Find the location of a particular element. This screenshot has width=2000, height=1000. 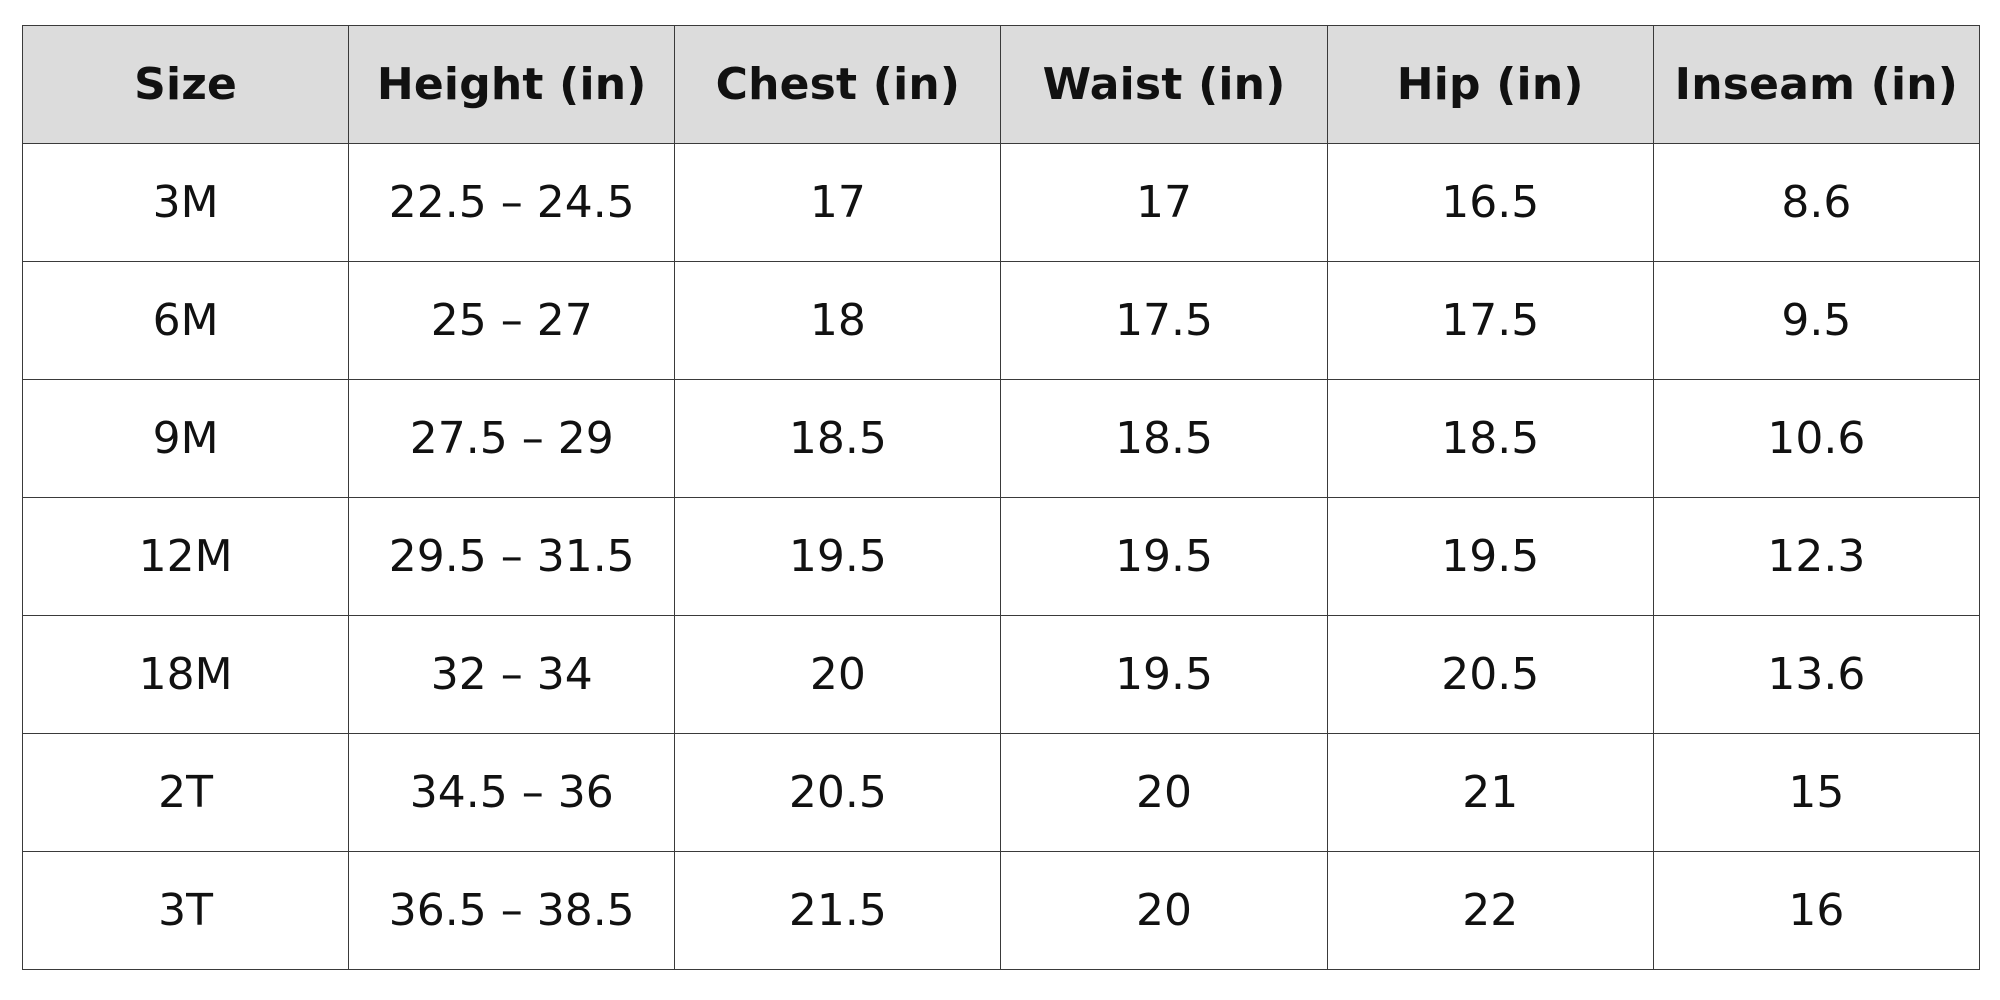

cell-chest: 20.5 is located at coordinates (838, 792).